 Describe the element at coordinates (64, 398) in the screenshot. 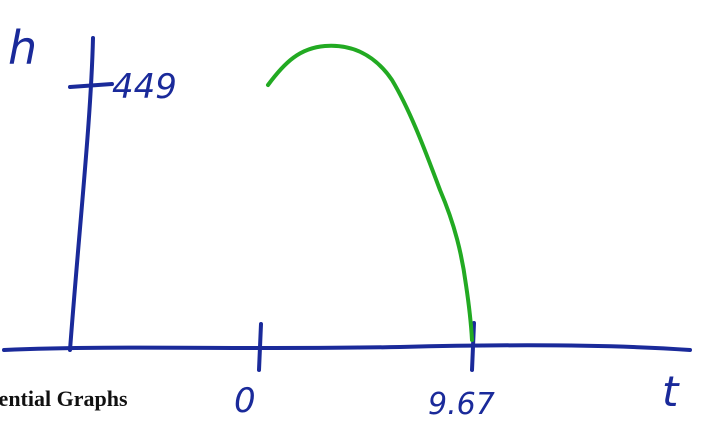

I see `caption-text: sential Graphs` at that location.